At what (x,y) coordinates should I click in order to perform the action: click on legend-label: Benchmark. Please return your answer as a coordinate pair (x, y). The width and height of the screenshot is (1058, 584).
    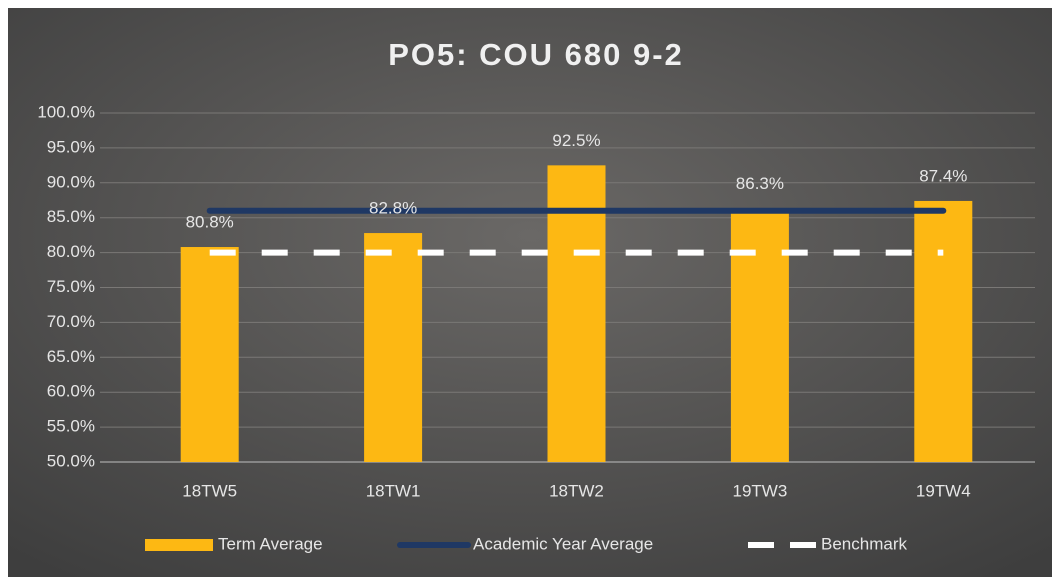
    Looking at the image, I should click on (864, 543).